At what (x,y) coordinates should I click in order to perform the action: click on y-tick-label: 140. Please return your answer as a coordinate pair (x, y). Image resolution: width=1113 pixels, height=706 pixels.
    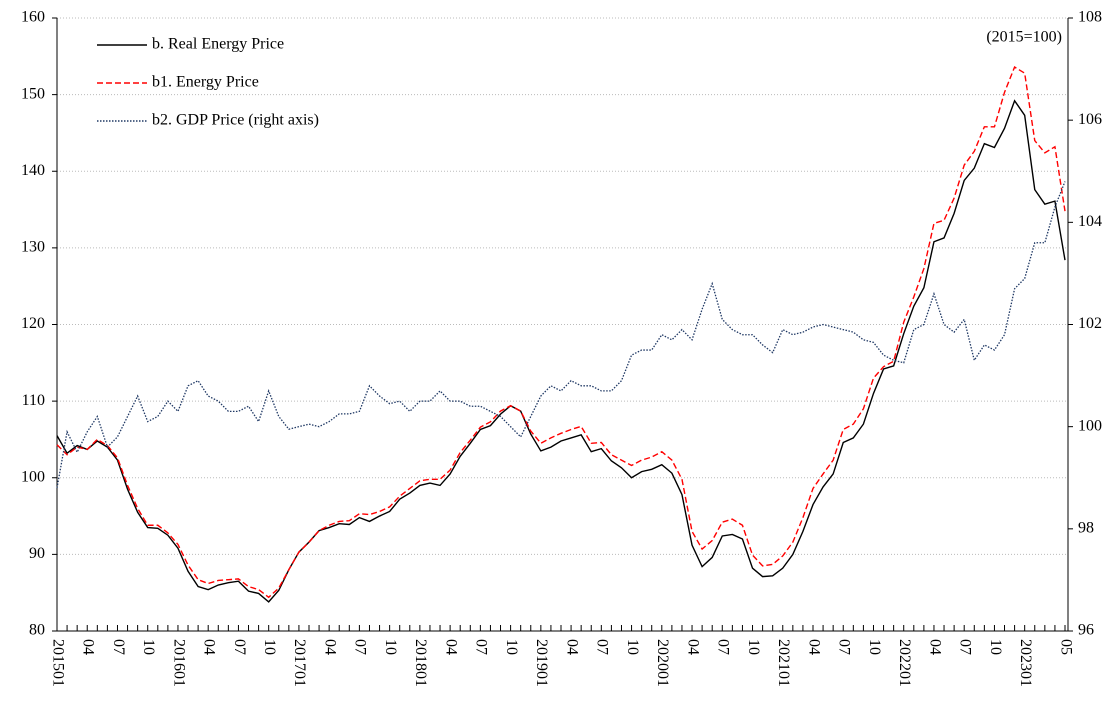
    Looking at the image, I should click on (33, 170).